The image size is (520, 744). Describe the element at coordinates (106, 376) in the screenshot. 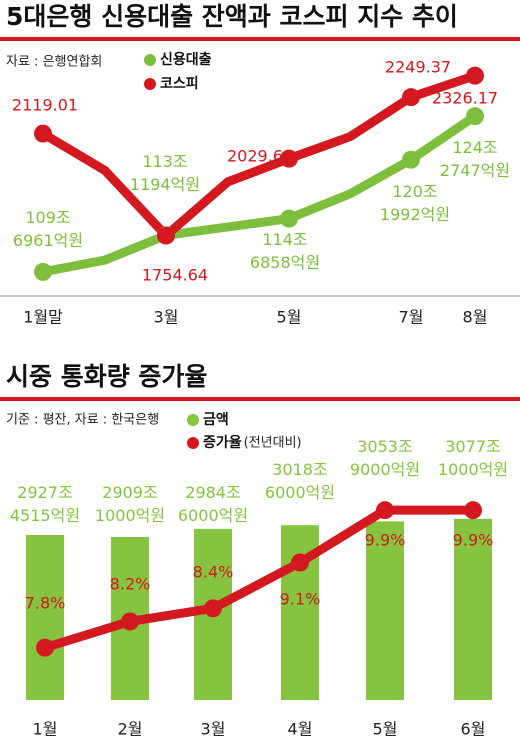

I see `chart-title: 시중 통화량 증가율` at that location.